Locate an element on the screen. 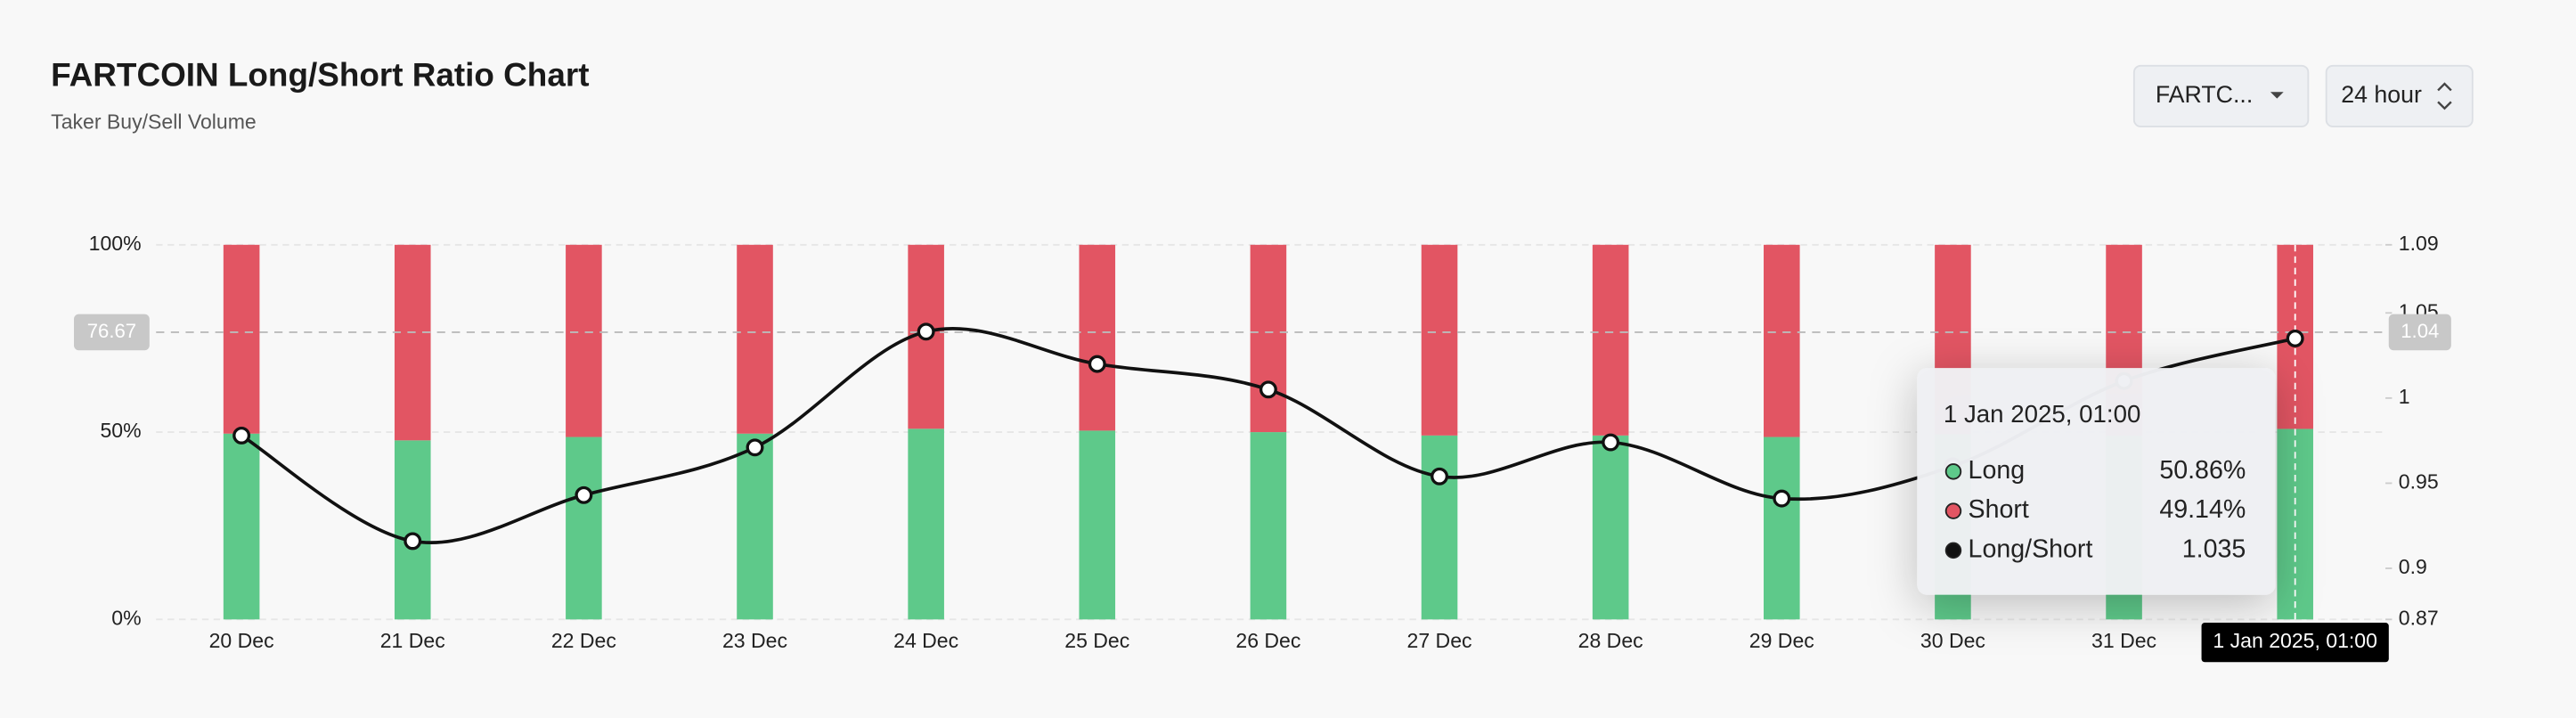  crosshair-right-label: 1.04 is located at coordinates (2420, 331).